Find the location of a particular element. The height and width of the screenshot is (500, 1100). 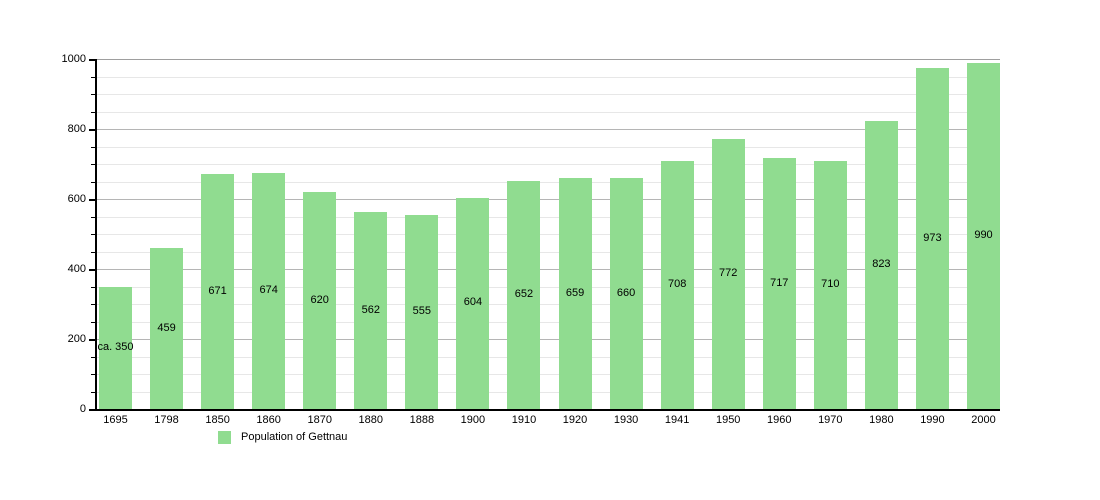

legend-color-swatch is located at coordinates (224, 437).